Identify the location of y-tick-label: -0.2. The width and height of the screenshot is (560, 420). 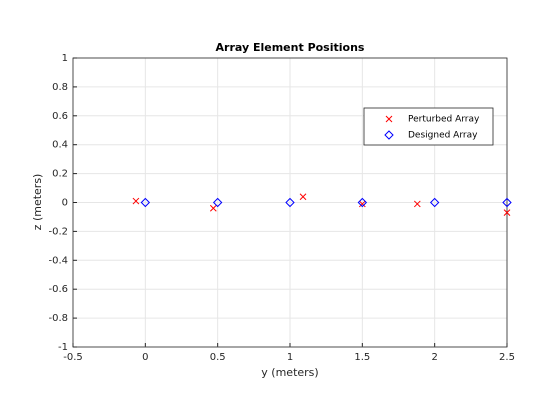
(58, 231).